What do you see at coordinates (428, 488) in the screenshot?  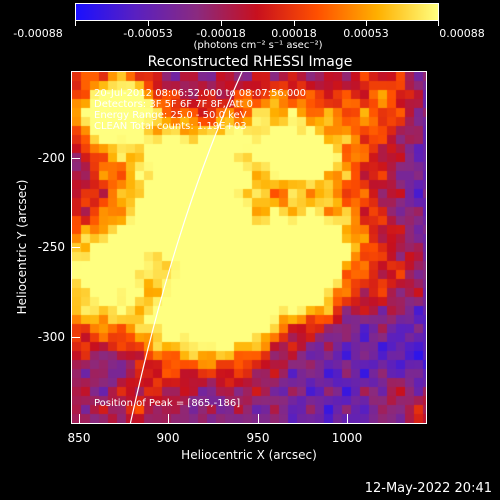 I see `timestamp: 12-May-2022 20:41` at bounding box center [428, 488].